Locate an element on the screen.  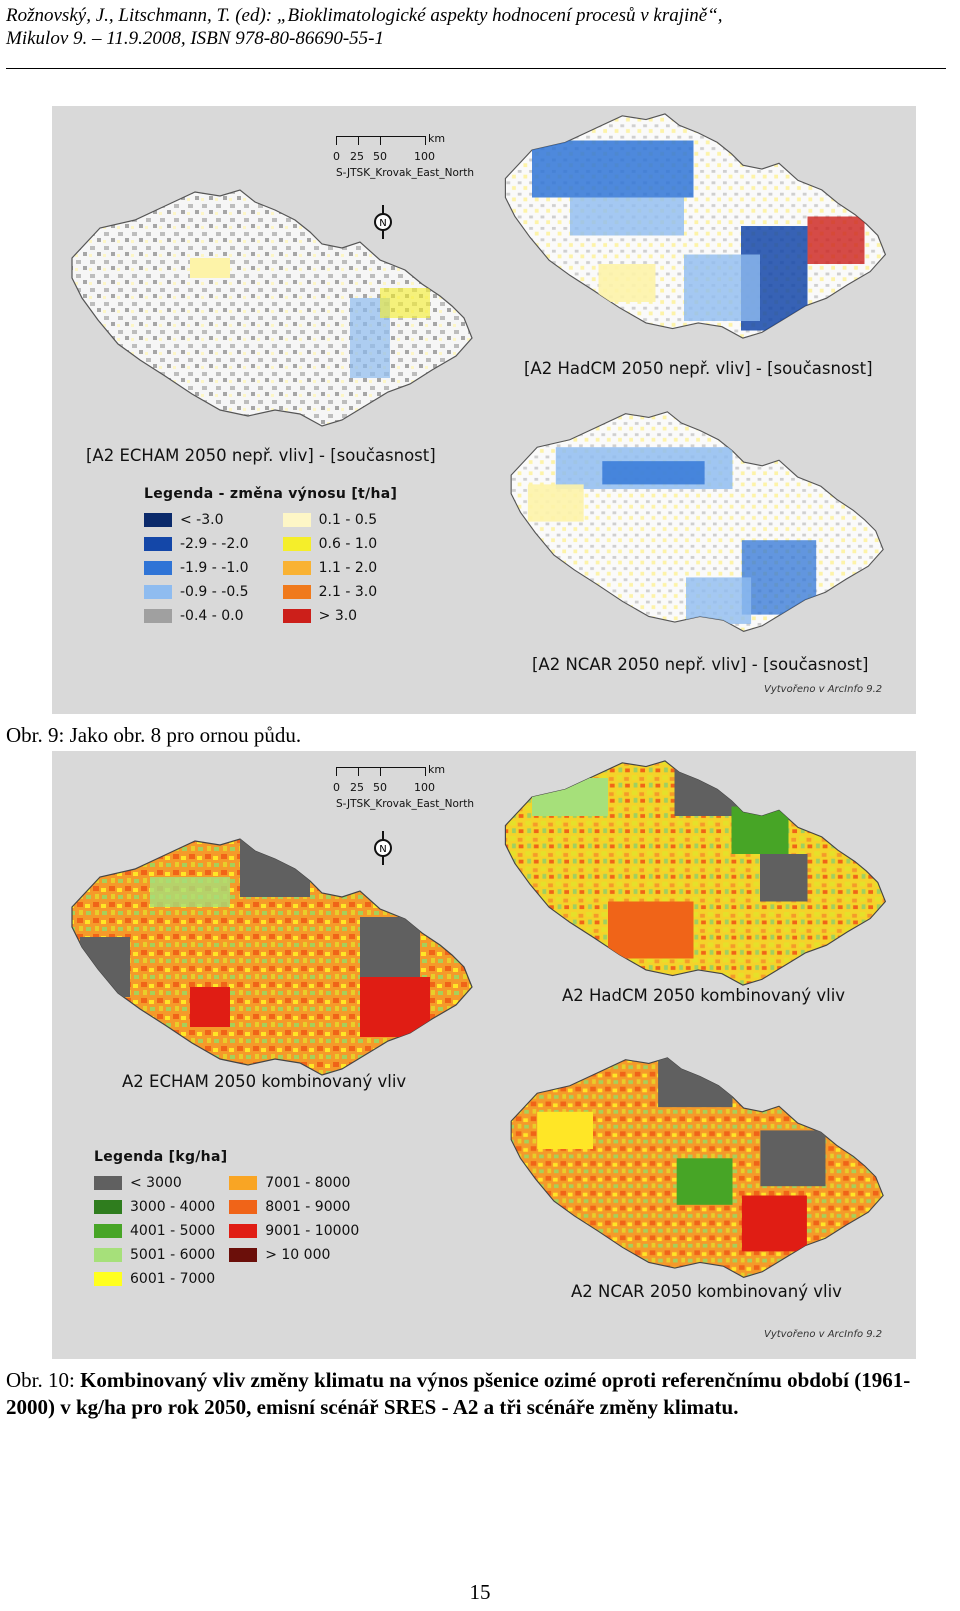
legend-label: 0.1 - 0.5 is located at coordinates (348, 520).